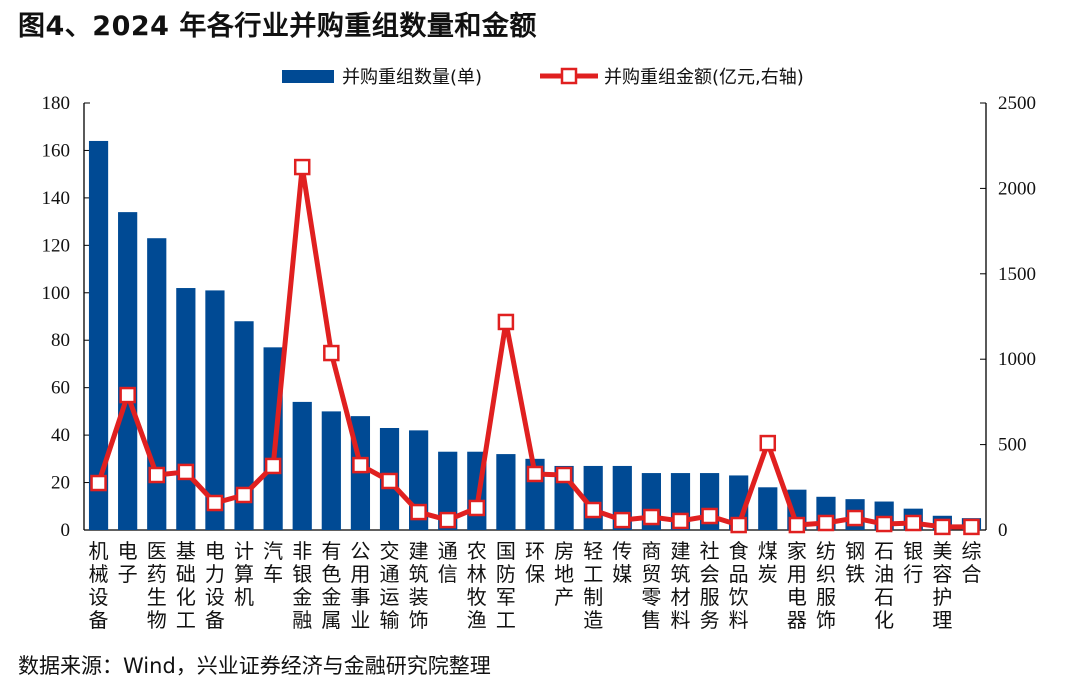 Image resolution: width=1080 pixels, height=683 pixels. Describe the element at coordinates (768, 562) in the screenshot. I see `category-label: 煤炭` at that location.